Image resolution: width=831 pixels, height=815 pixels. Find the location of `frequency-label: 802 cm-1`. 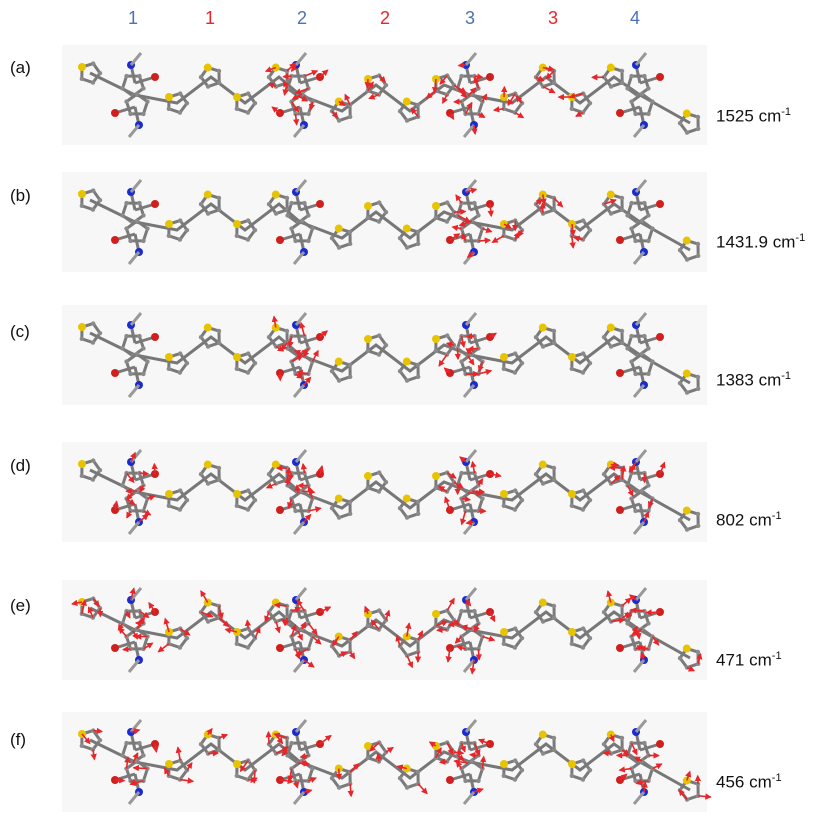

frequency-label: 802 cm-1 is located at coordinates (749, 520).